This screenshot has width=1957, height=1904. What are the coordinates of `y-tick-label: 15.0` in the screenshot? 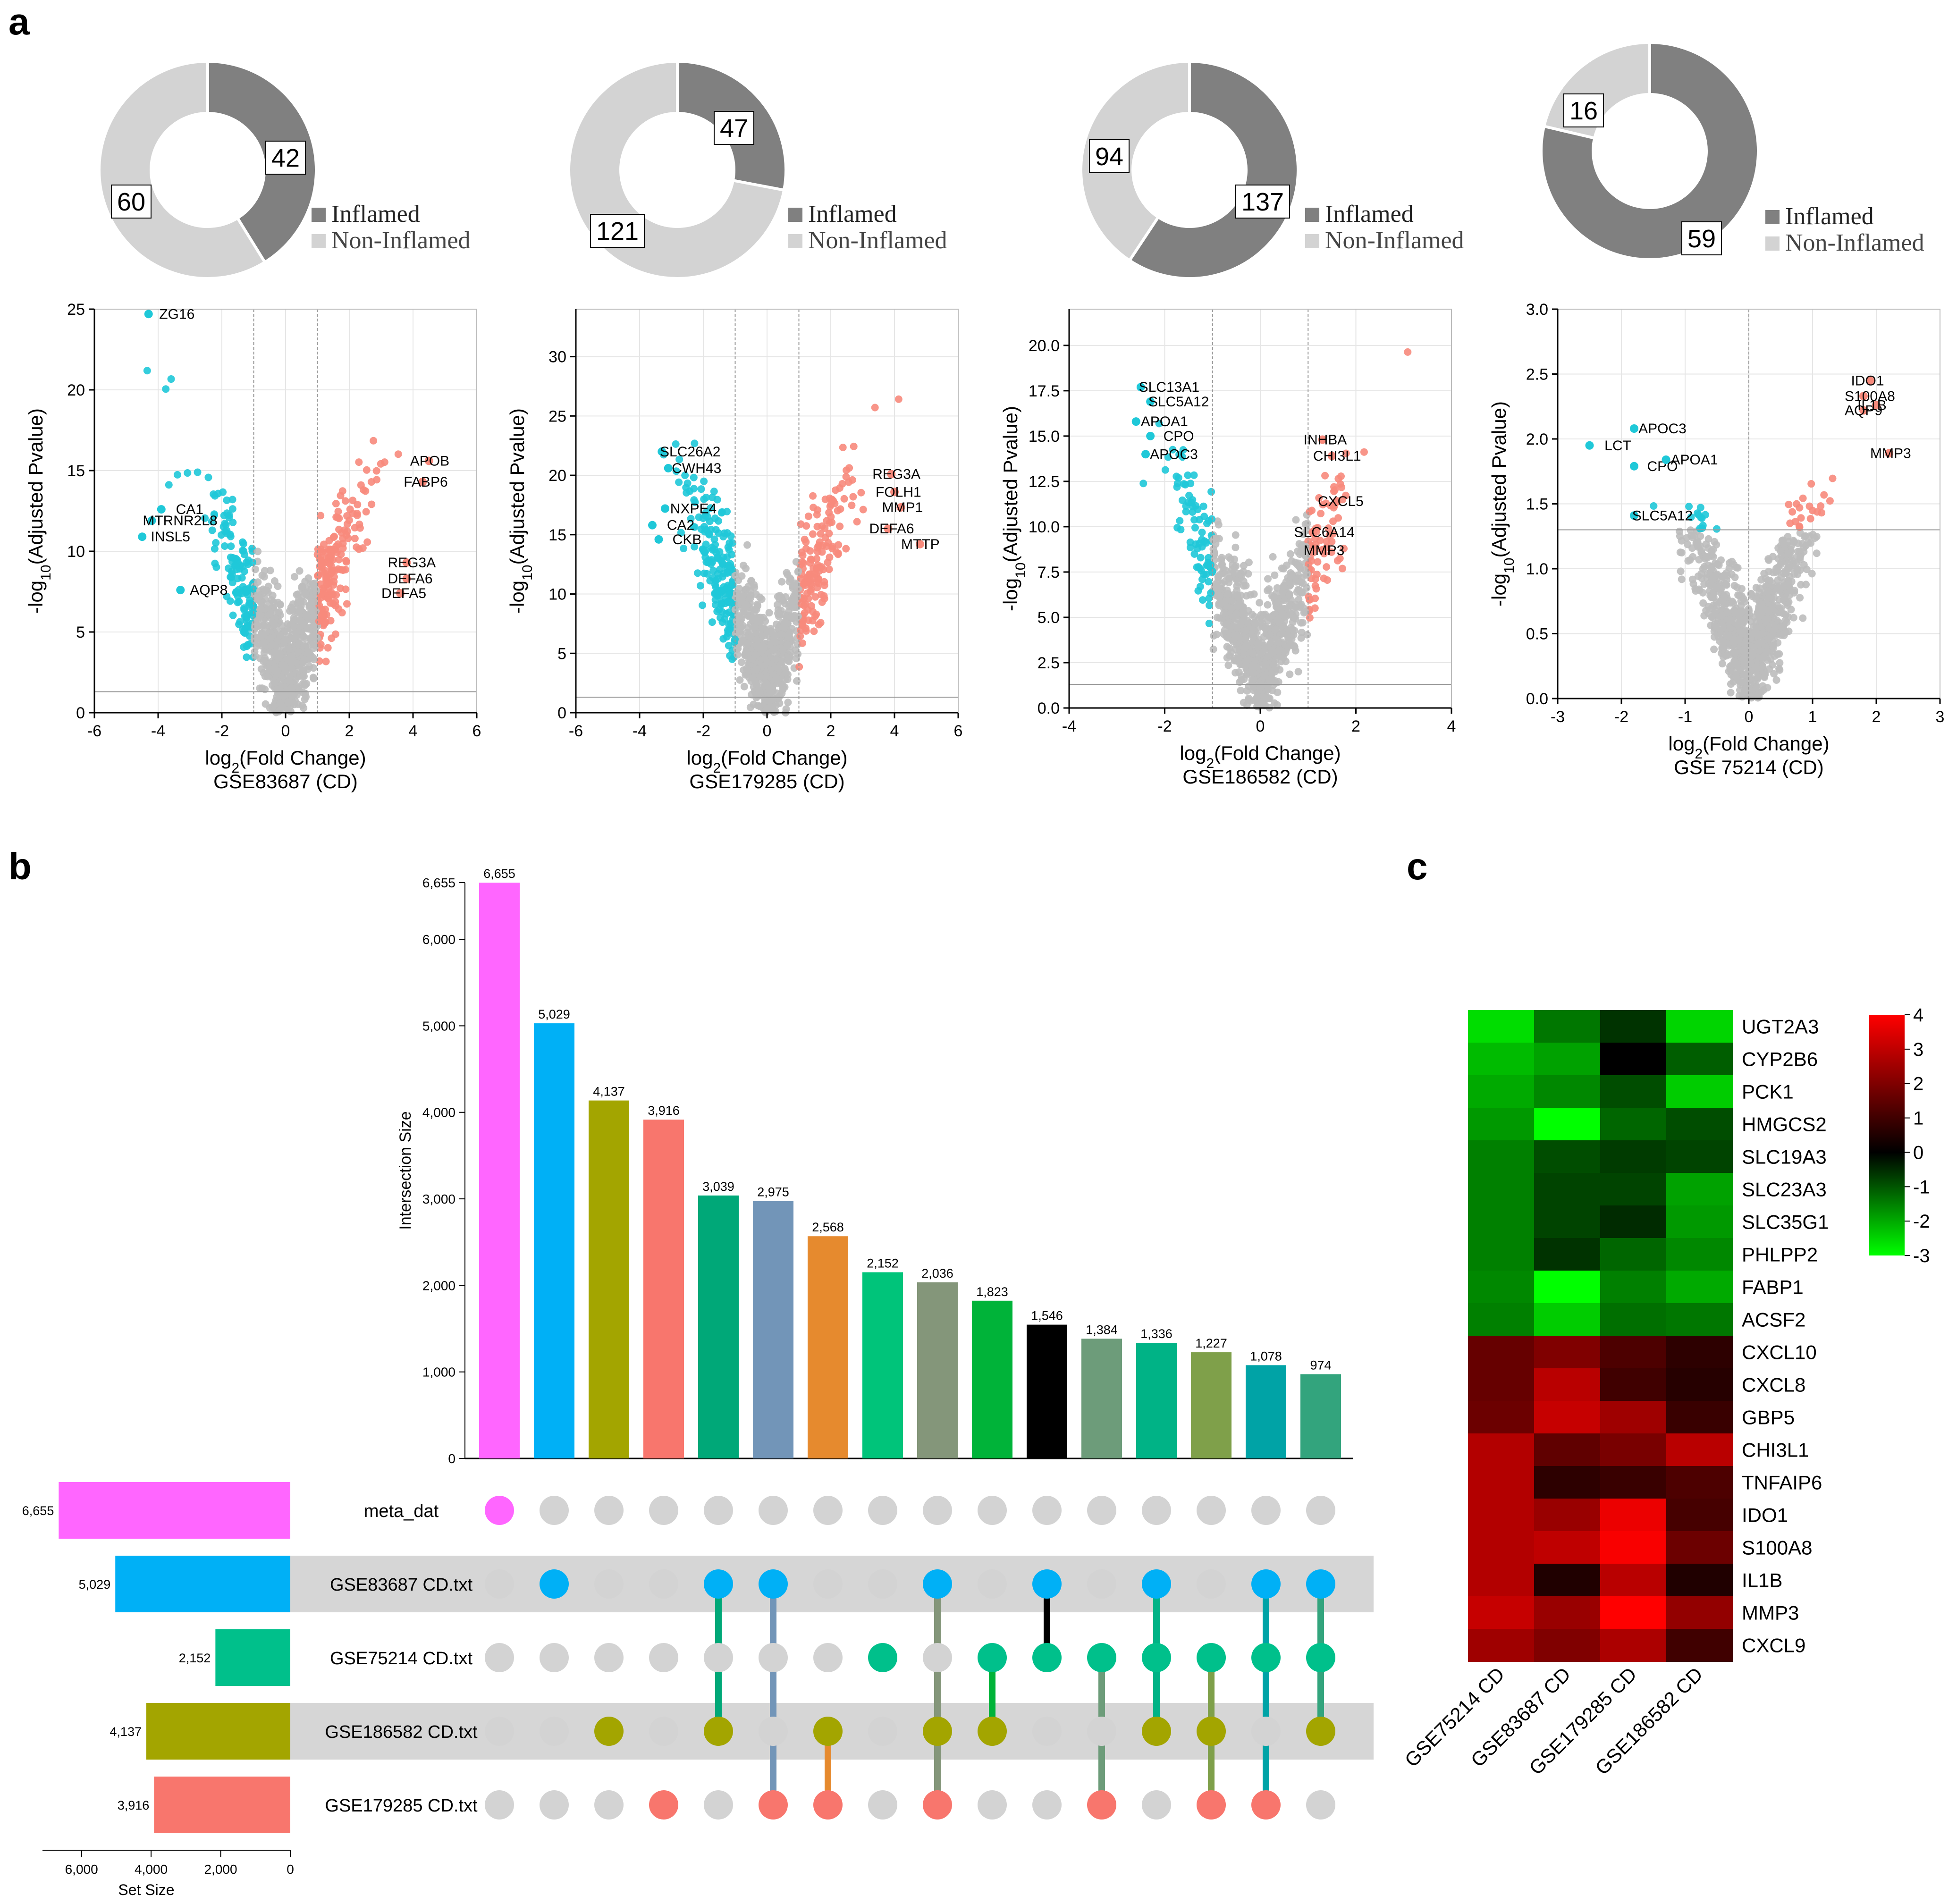 It's located at (1044, 437).